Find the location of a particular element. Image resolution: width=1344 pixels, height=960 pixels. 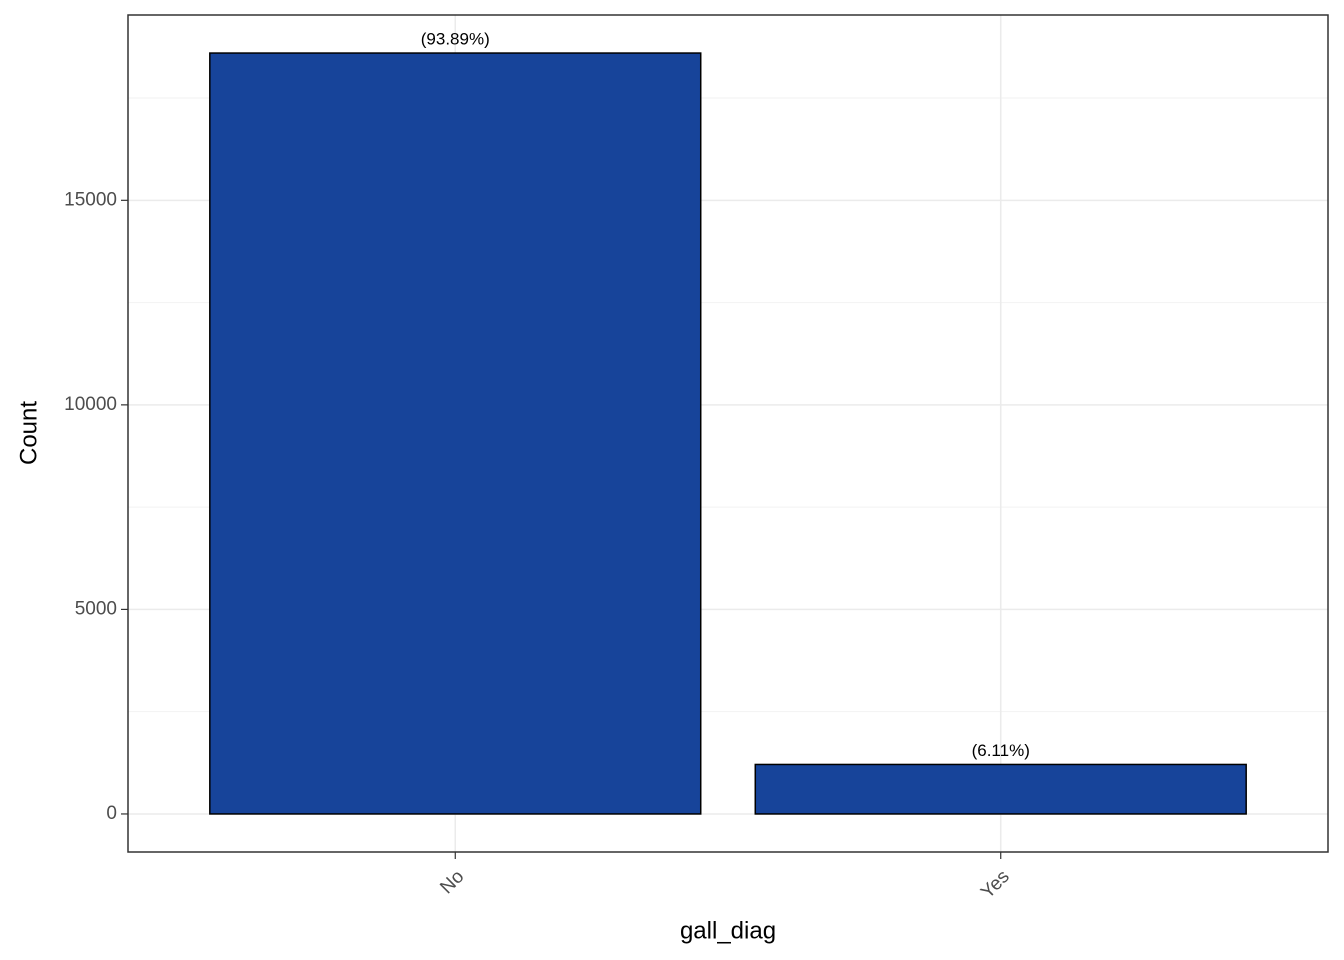

data-label: (93.89%) is located at coordinates (455, 39).